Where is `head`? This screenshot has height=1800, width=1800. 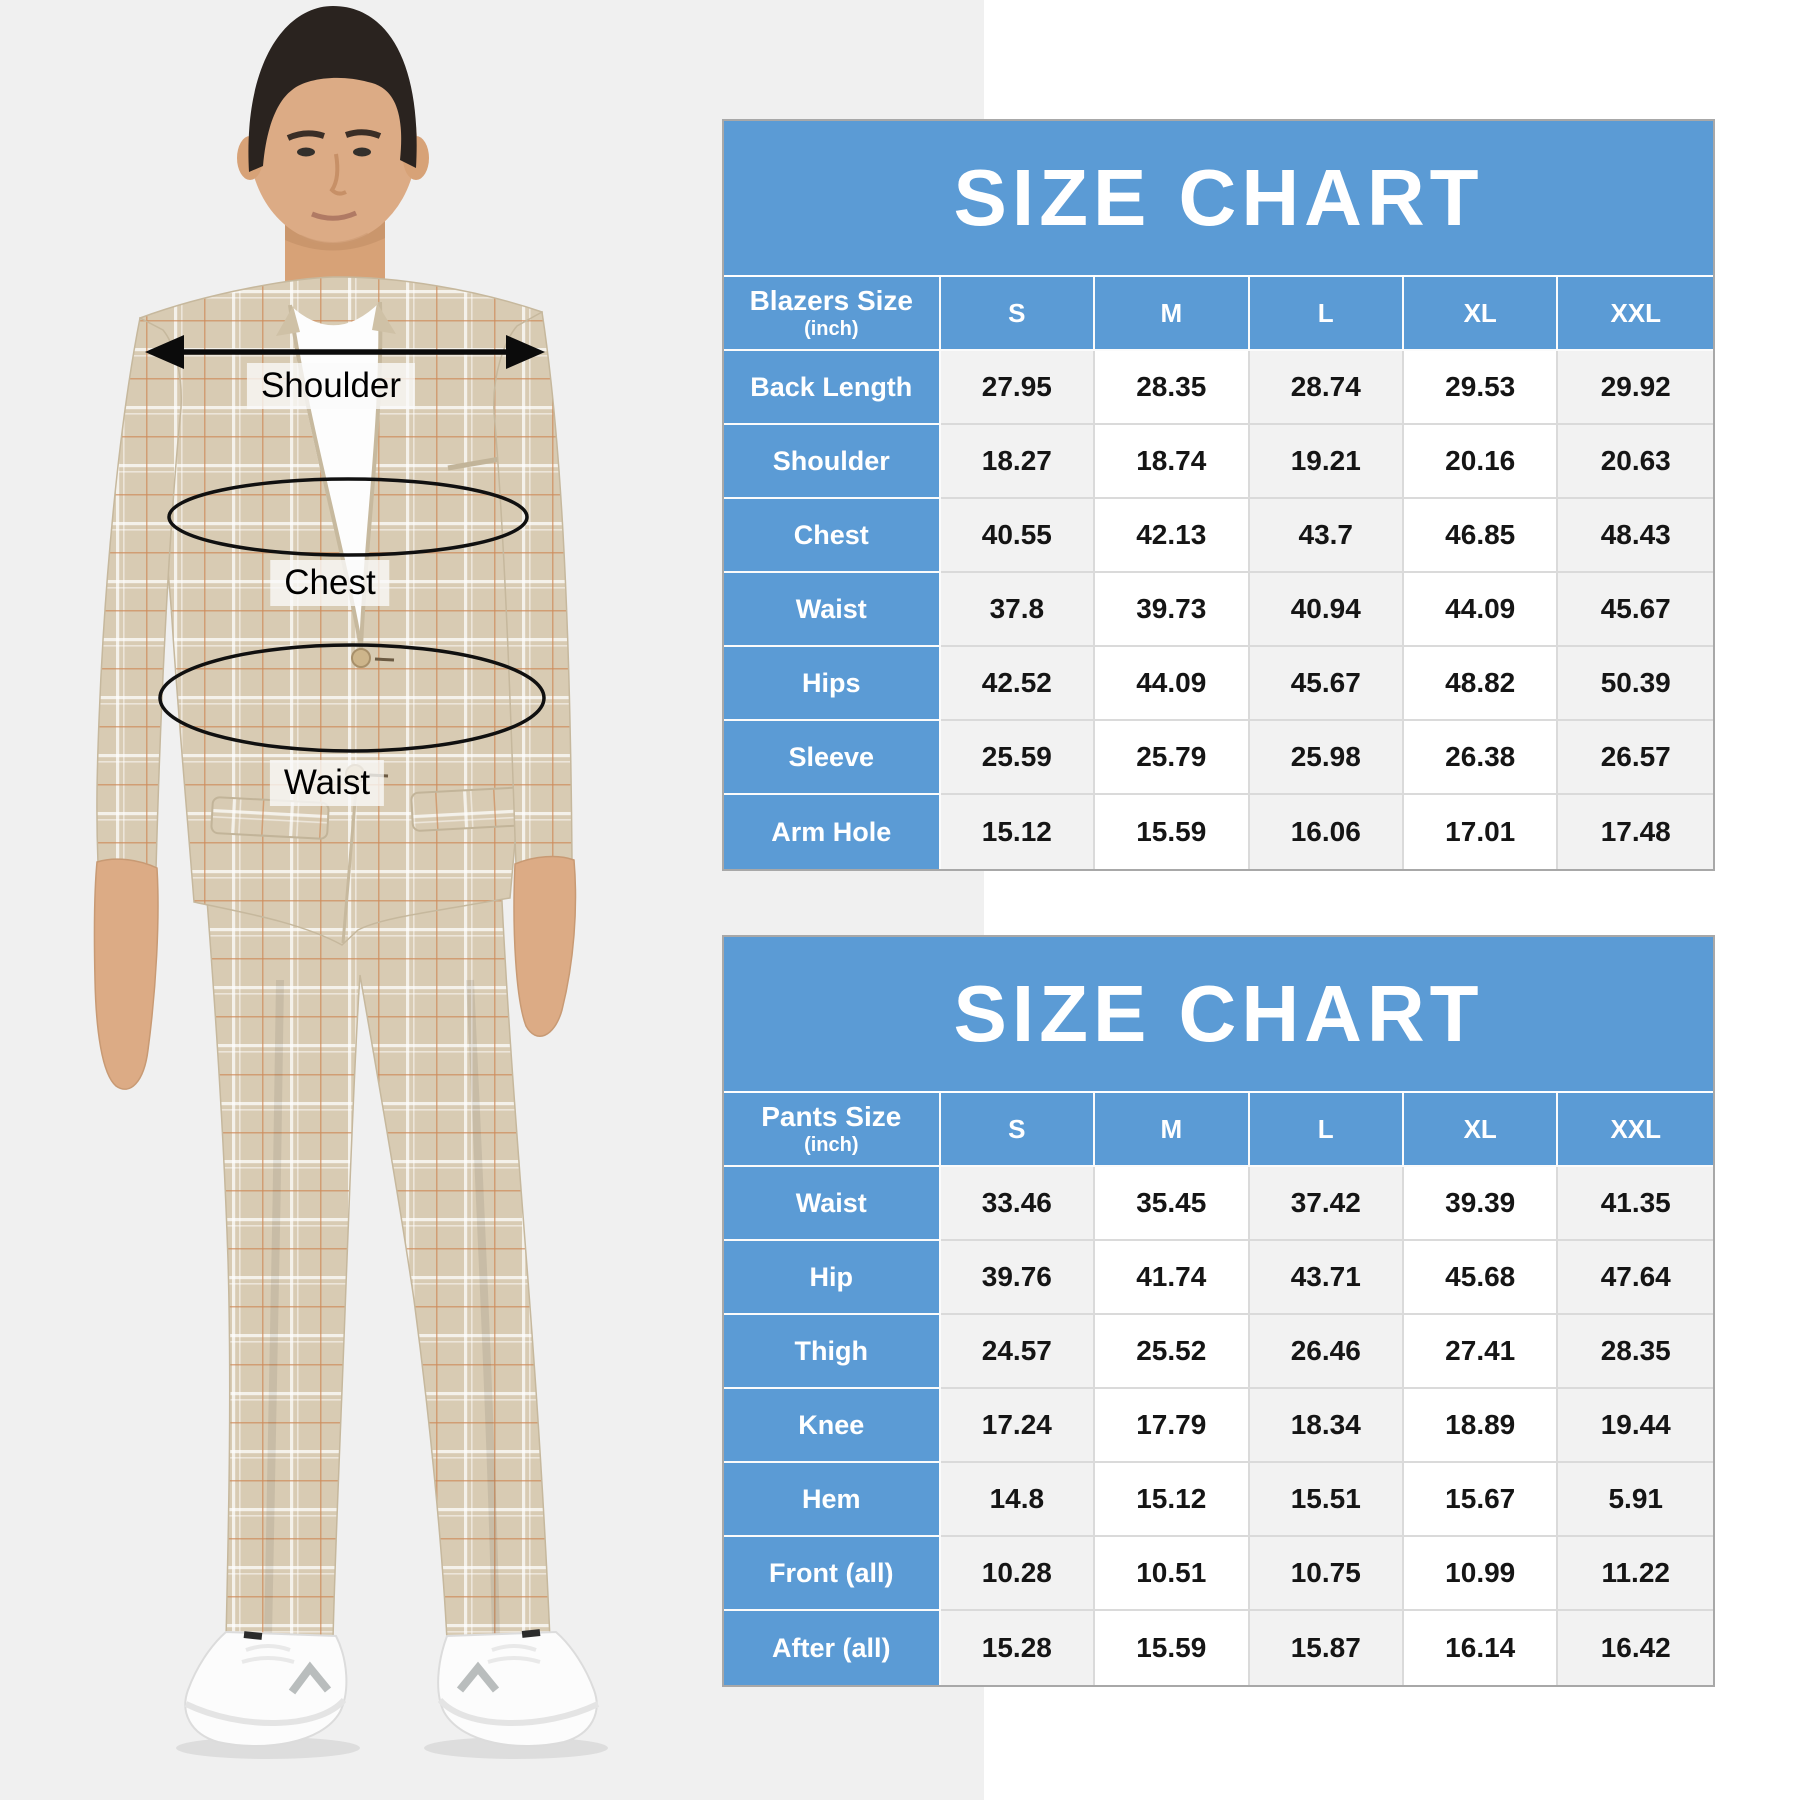
head is located at coordinates (333, 157).